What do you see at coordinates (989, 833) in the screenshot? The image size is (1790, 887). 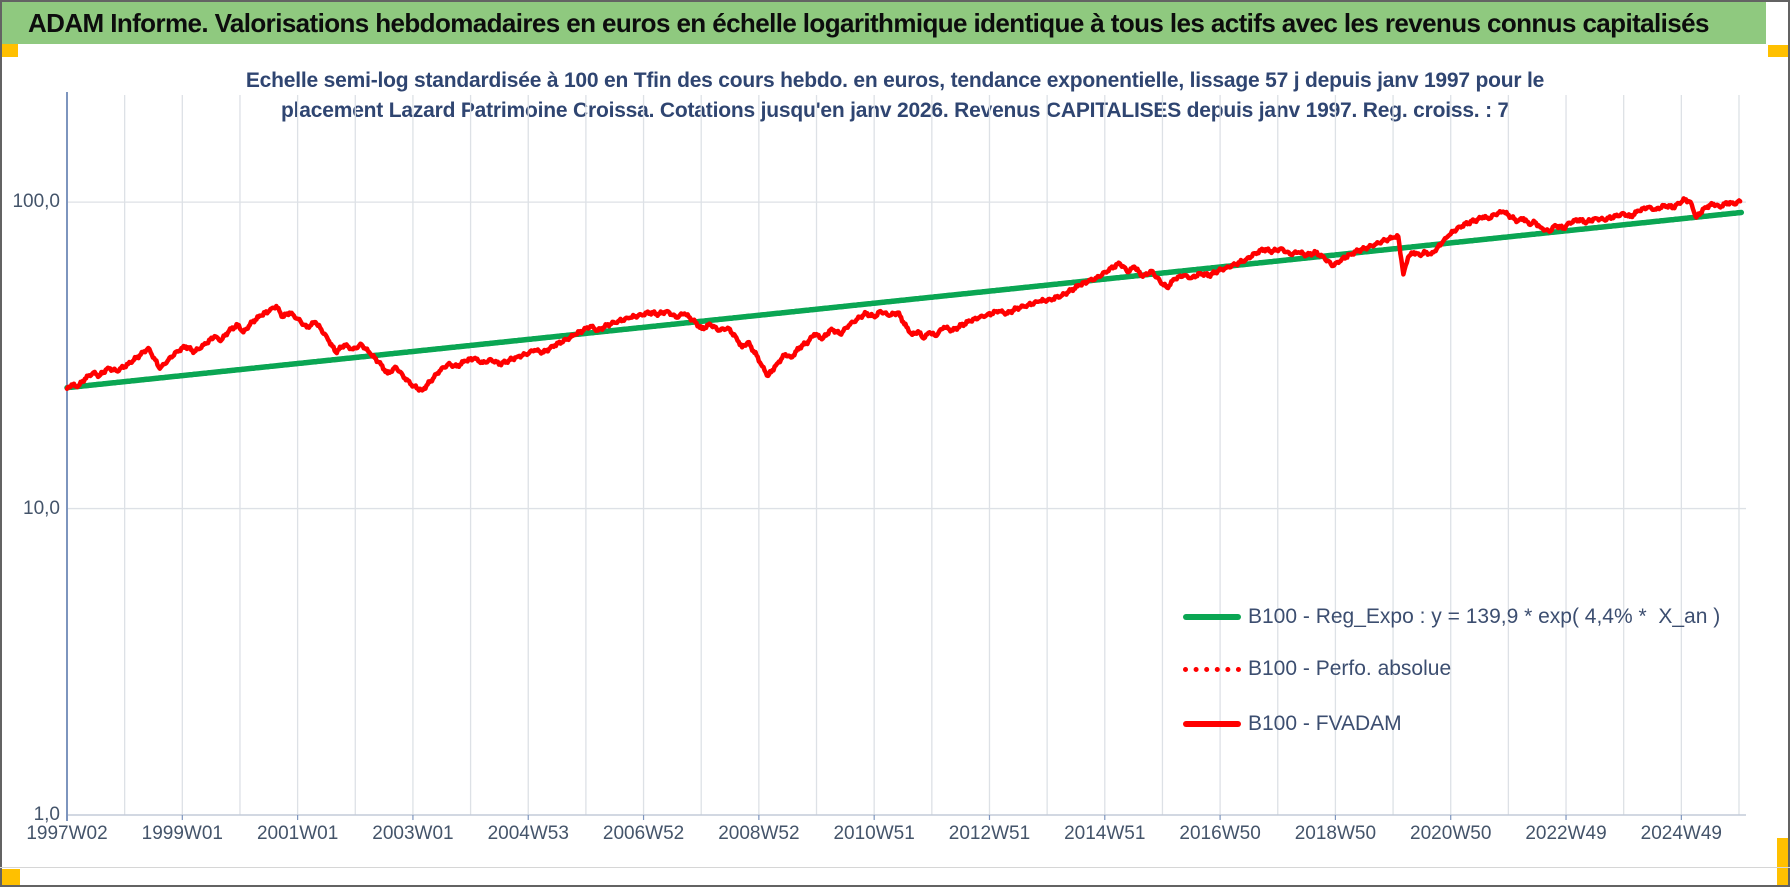 I see `x-tick-label: 2012W51` at bounding box center [989, 833].